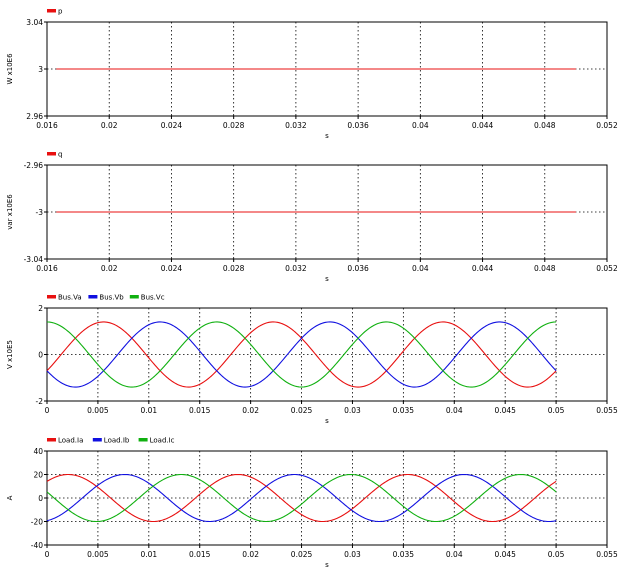 This screenshot has width=624, height=568. Describe the element at coordinates (70, 298) in the screenshot. I see `legend-label: Bus.Va` at that location.